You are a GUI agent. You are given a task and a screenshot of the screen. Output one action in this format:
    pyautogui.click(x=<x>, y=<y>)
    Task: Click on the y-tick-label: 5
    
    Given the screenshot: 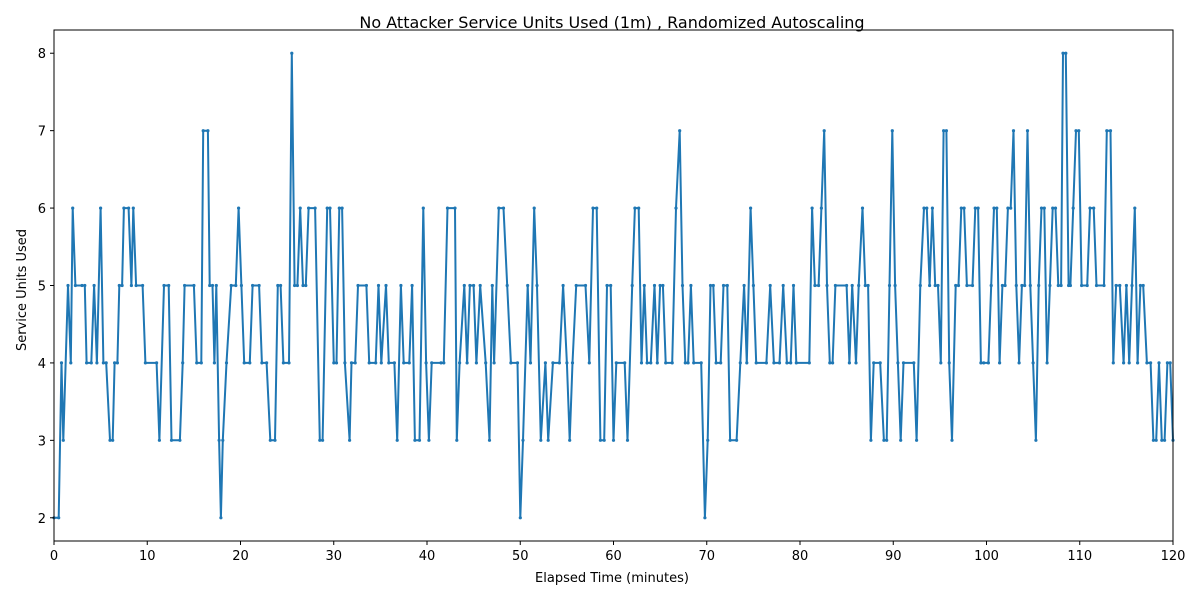 What is the action you would take?
    pyautogui.click(x=42, y=287)
    